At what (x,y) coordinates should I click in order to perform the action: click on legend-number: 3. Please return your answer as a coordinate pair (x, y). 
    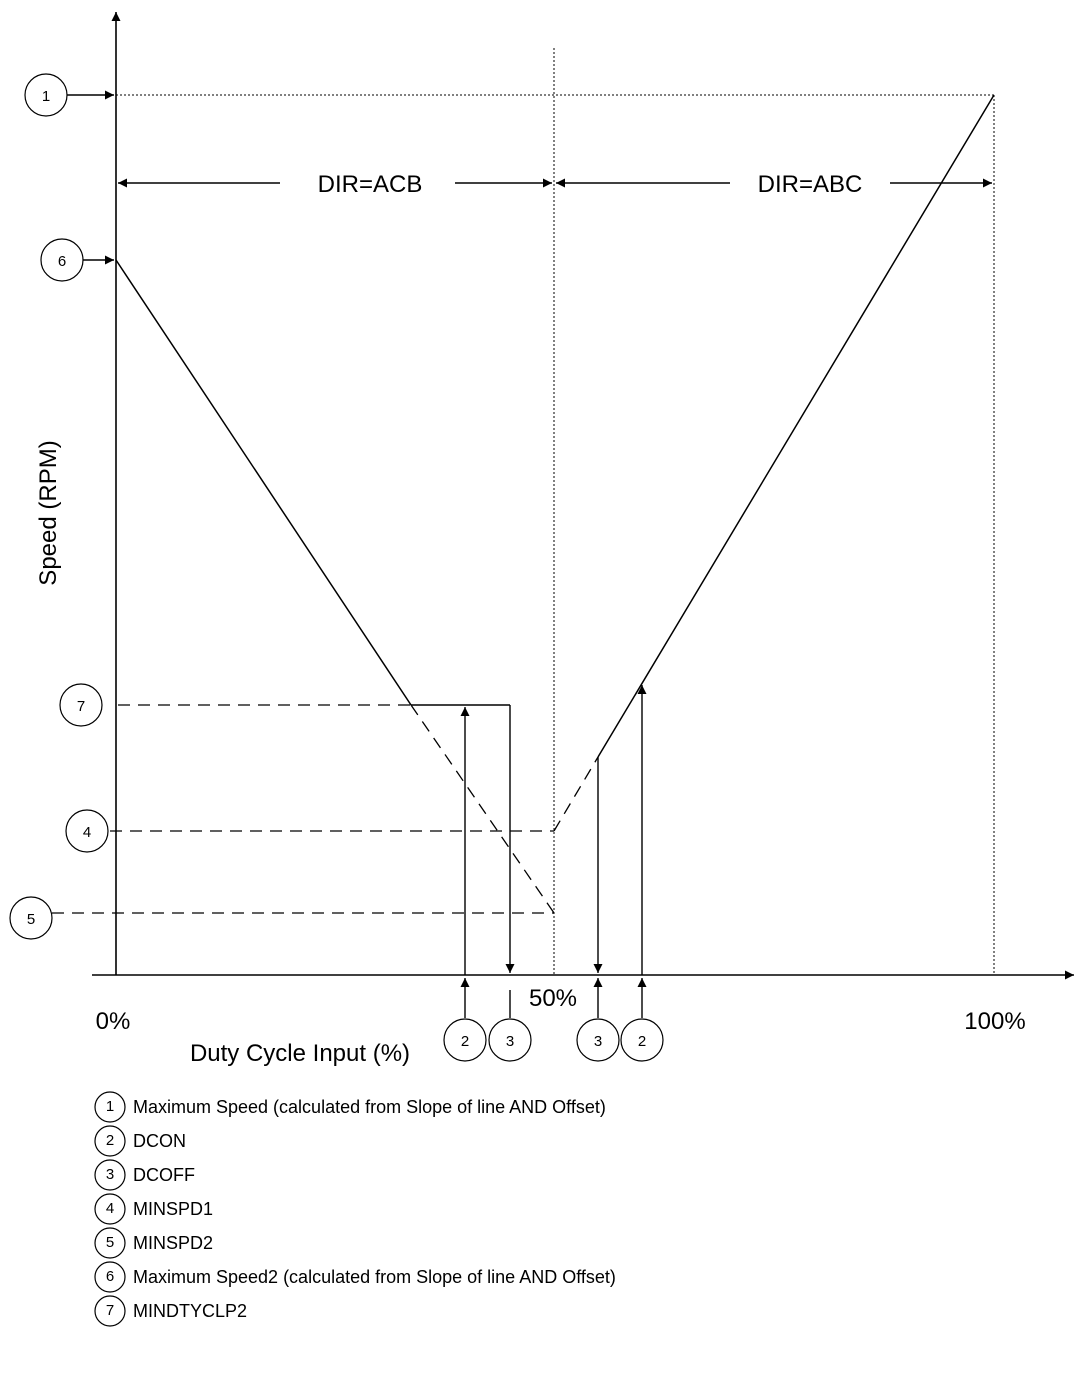
    Looking at the image, I should click on (110, 1174).